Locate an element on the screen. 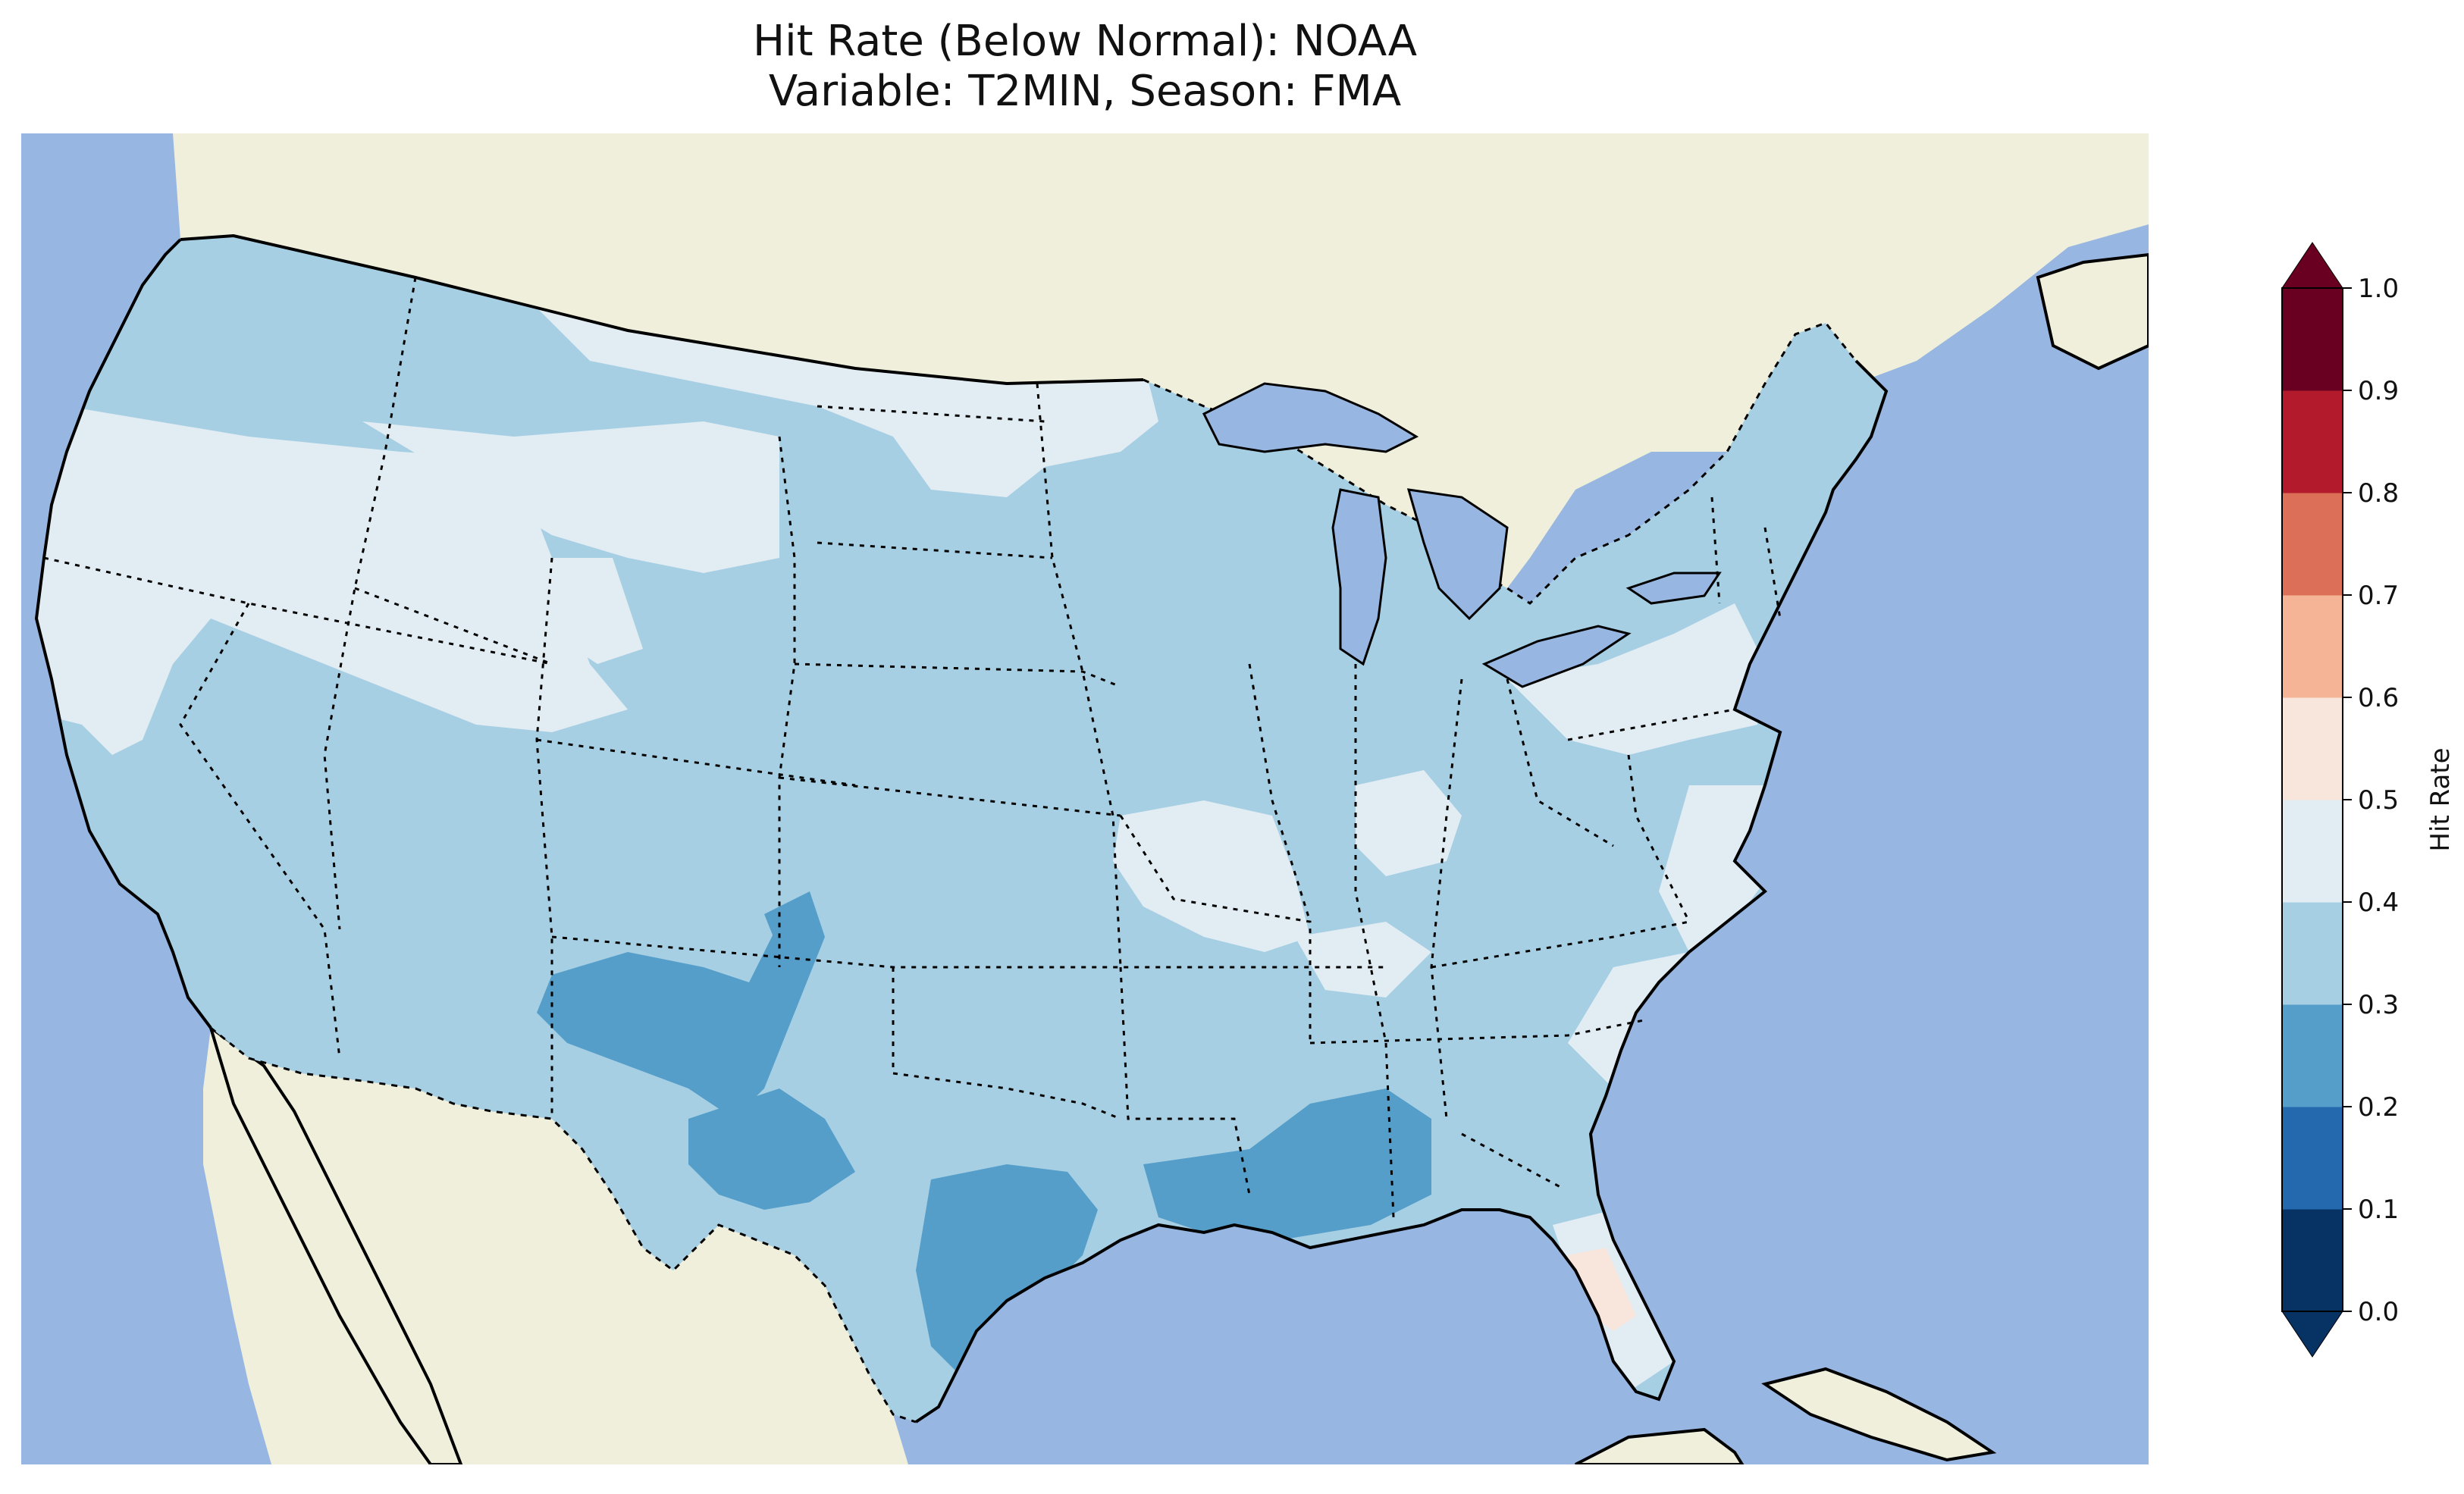 This screenshot has width=2464, height=1494. atlantic-canada-land is located at coordinates (2093, 311).